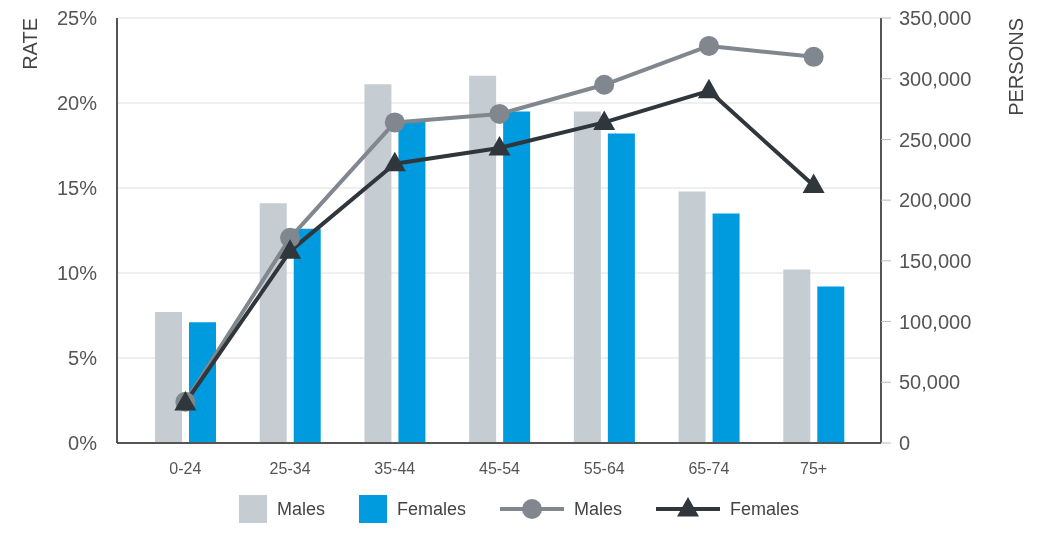  What do you see at coordinates (83, 358) in the screenshot?
I see `y-tick-label: 5%` at bounding box center [83, 358].